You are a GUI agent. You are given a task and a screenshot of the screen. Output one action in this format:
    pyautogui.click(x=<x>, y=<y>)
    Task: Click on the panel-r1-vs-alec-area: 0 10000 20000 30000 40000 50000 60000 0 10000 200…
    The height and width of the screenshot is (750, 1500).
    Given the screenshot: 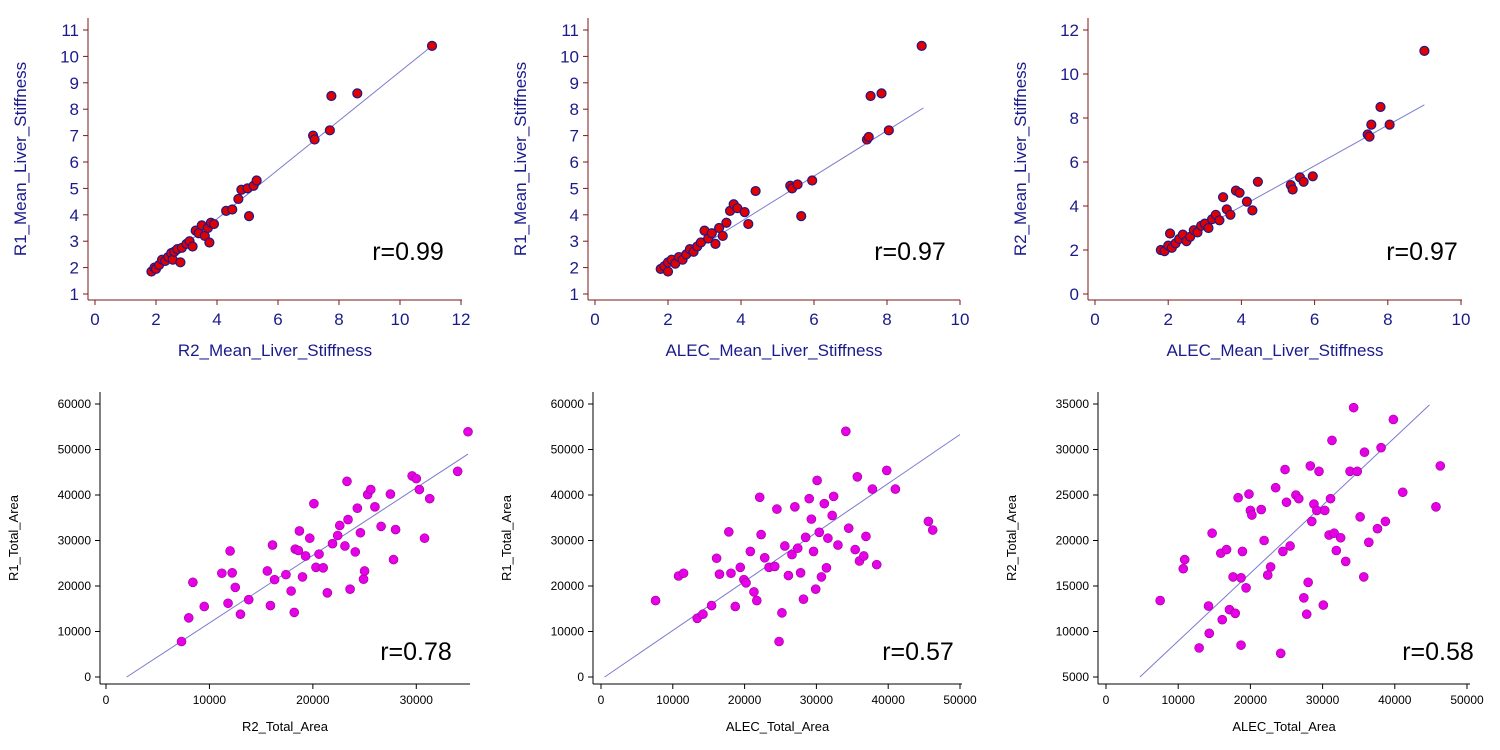 What is the action you would take?
    pyautogui.click(x=738, y=563)
    